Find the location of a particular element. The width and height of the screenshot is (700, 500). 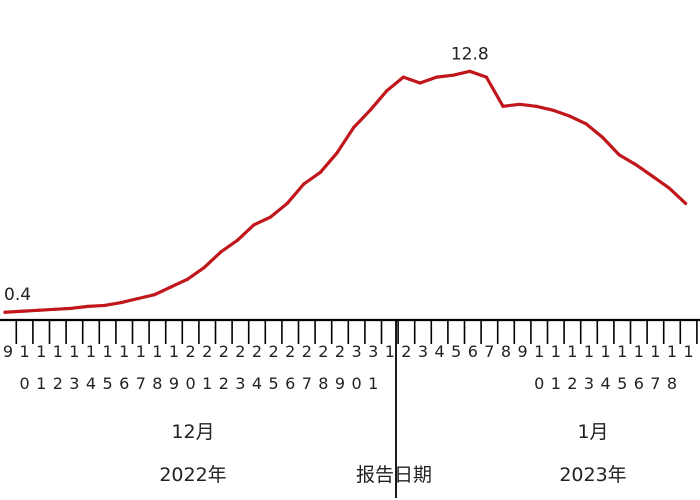

data-label: 12.8 is located at coordinates (470, 54).